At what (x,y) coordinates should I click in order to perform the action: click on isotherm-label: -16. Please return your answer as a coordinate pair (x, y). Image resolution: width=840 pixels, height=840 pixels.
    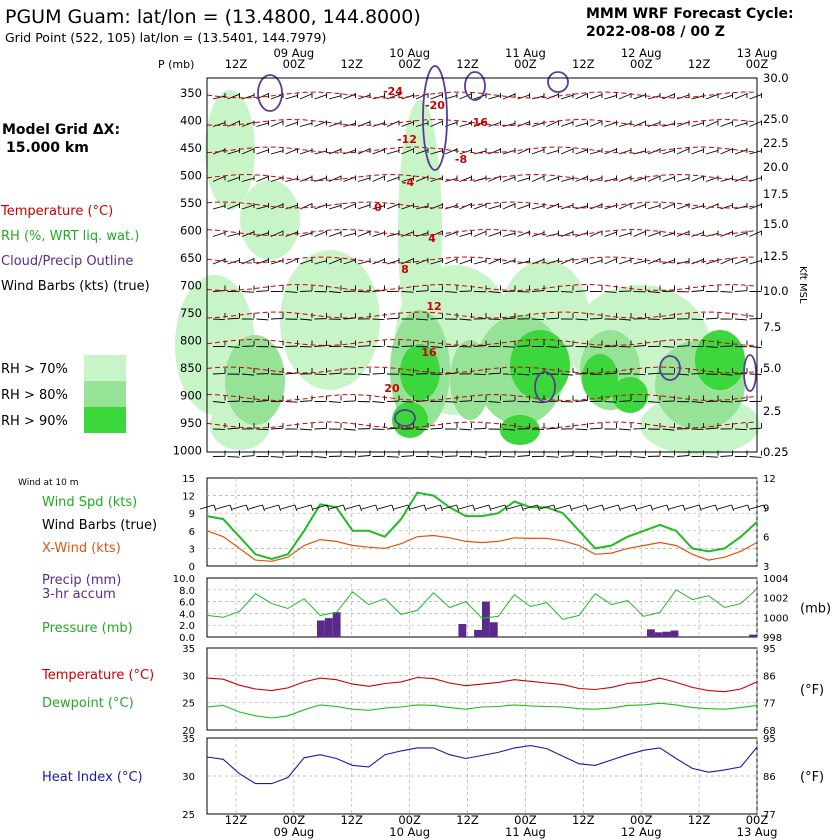
    Looking at the image, I should click on (478, 122).